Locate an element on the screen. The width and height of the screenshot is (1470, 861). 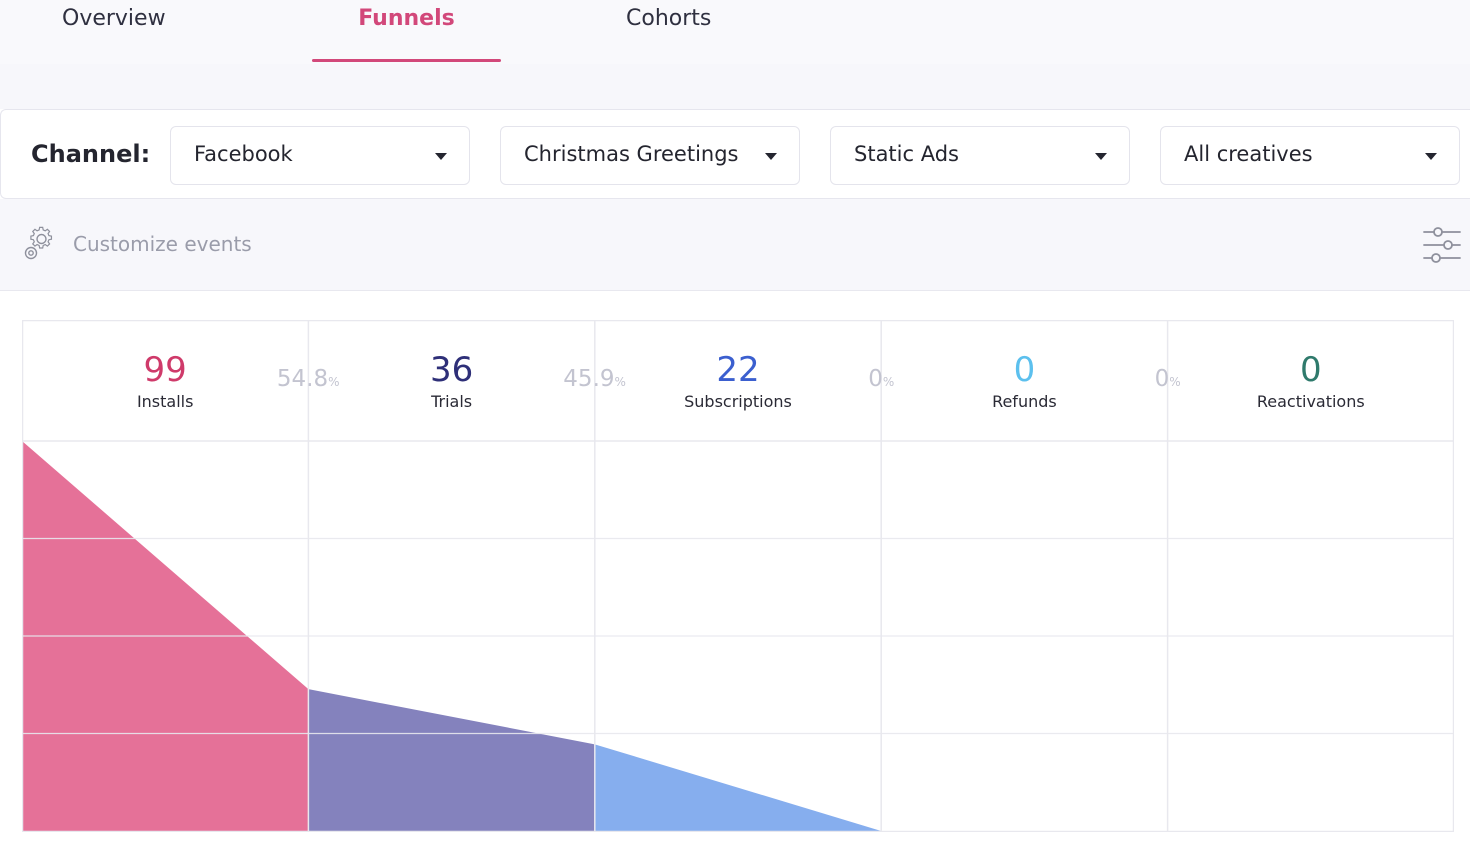
tab-bar: Overview Funnels Cohorts is located at coordinates (735, 32).